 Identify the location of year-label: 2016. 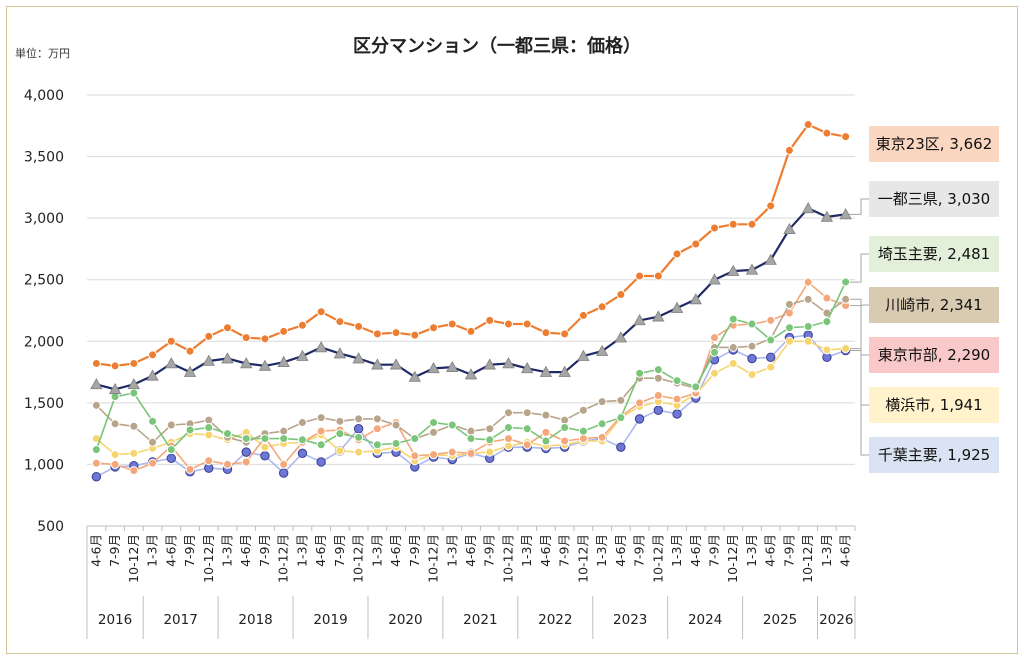
(115, 620).